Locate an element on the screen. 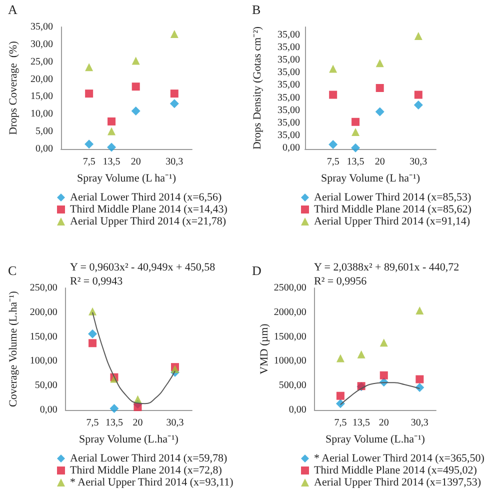 This screenshot has width=489, height=496. text: Y = 2,0388x² + 89,601x - 440,72 is located at coordinates (387, 268).